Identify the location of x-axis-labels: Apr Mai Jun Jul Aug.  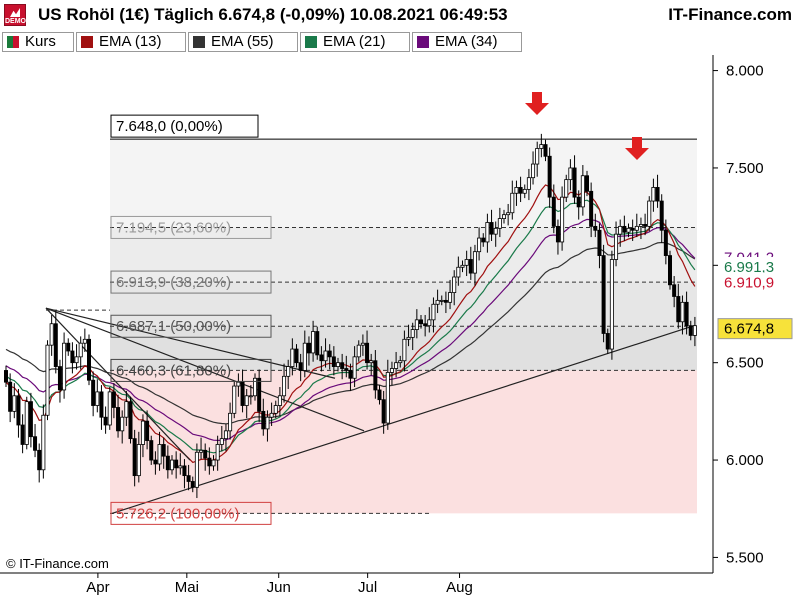
(279, 584).